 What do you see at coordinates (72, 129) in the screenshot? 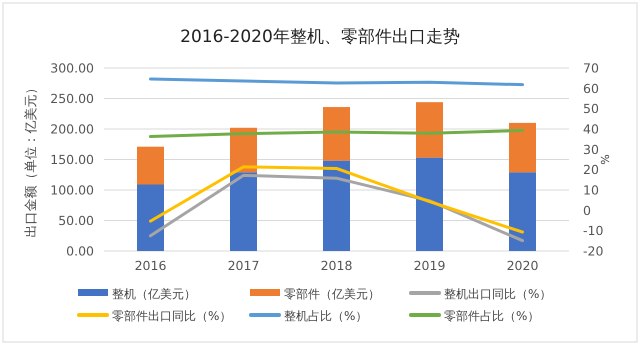
I see `y-tick-label: 200.00` at bounding box center [72, 129].